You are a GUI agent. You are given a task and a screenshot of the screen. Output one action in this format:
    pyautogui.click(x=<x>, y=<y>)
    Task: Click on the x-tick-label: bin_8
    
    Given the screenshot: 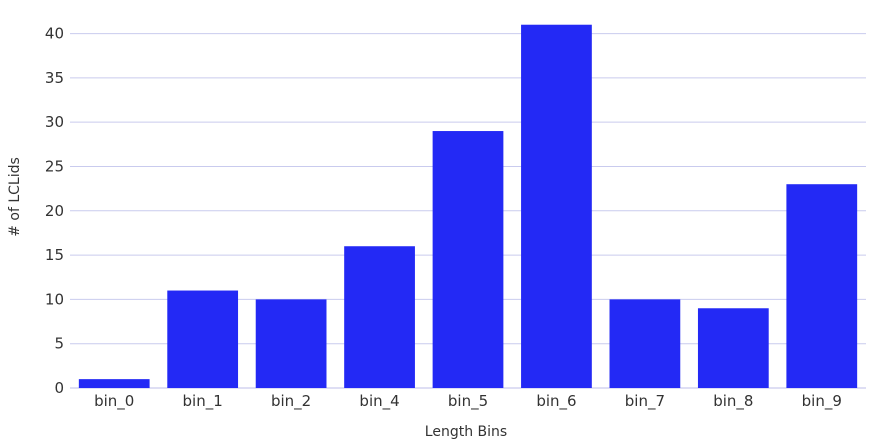 What is the action you would take?
    pyautogui.click(x=733, y=401)
    